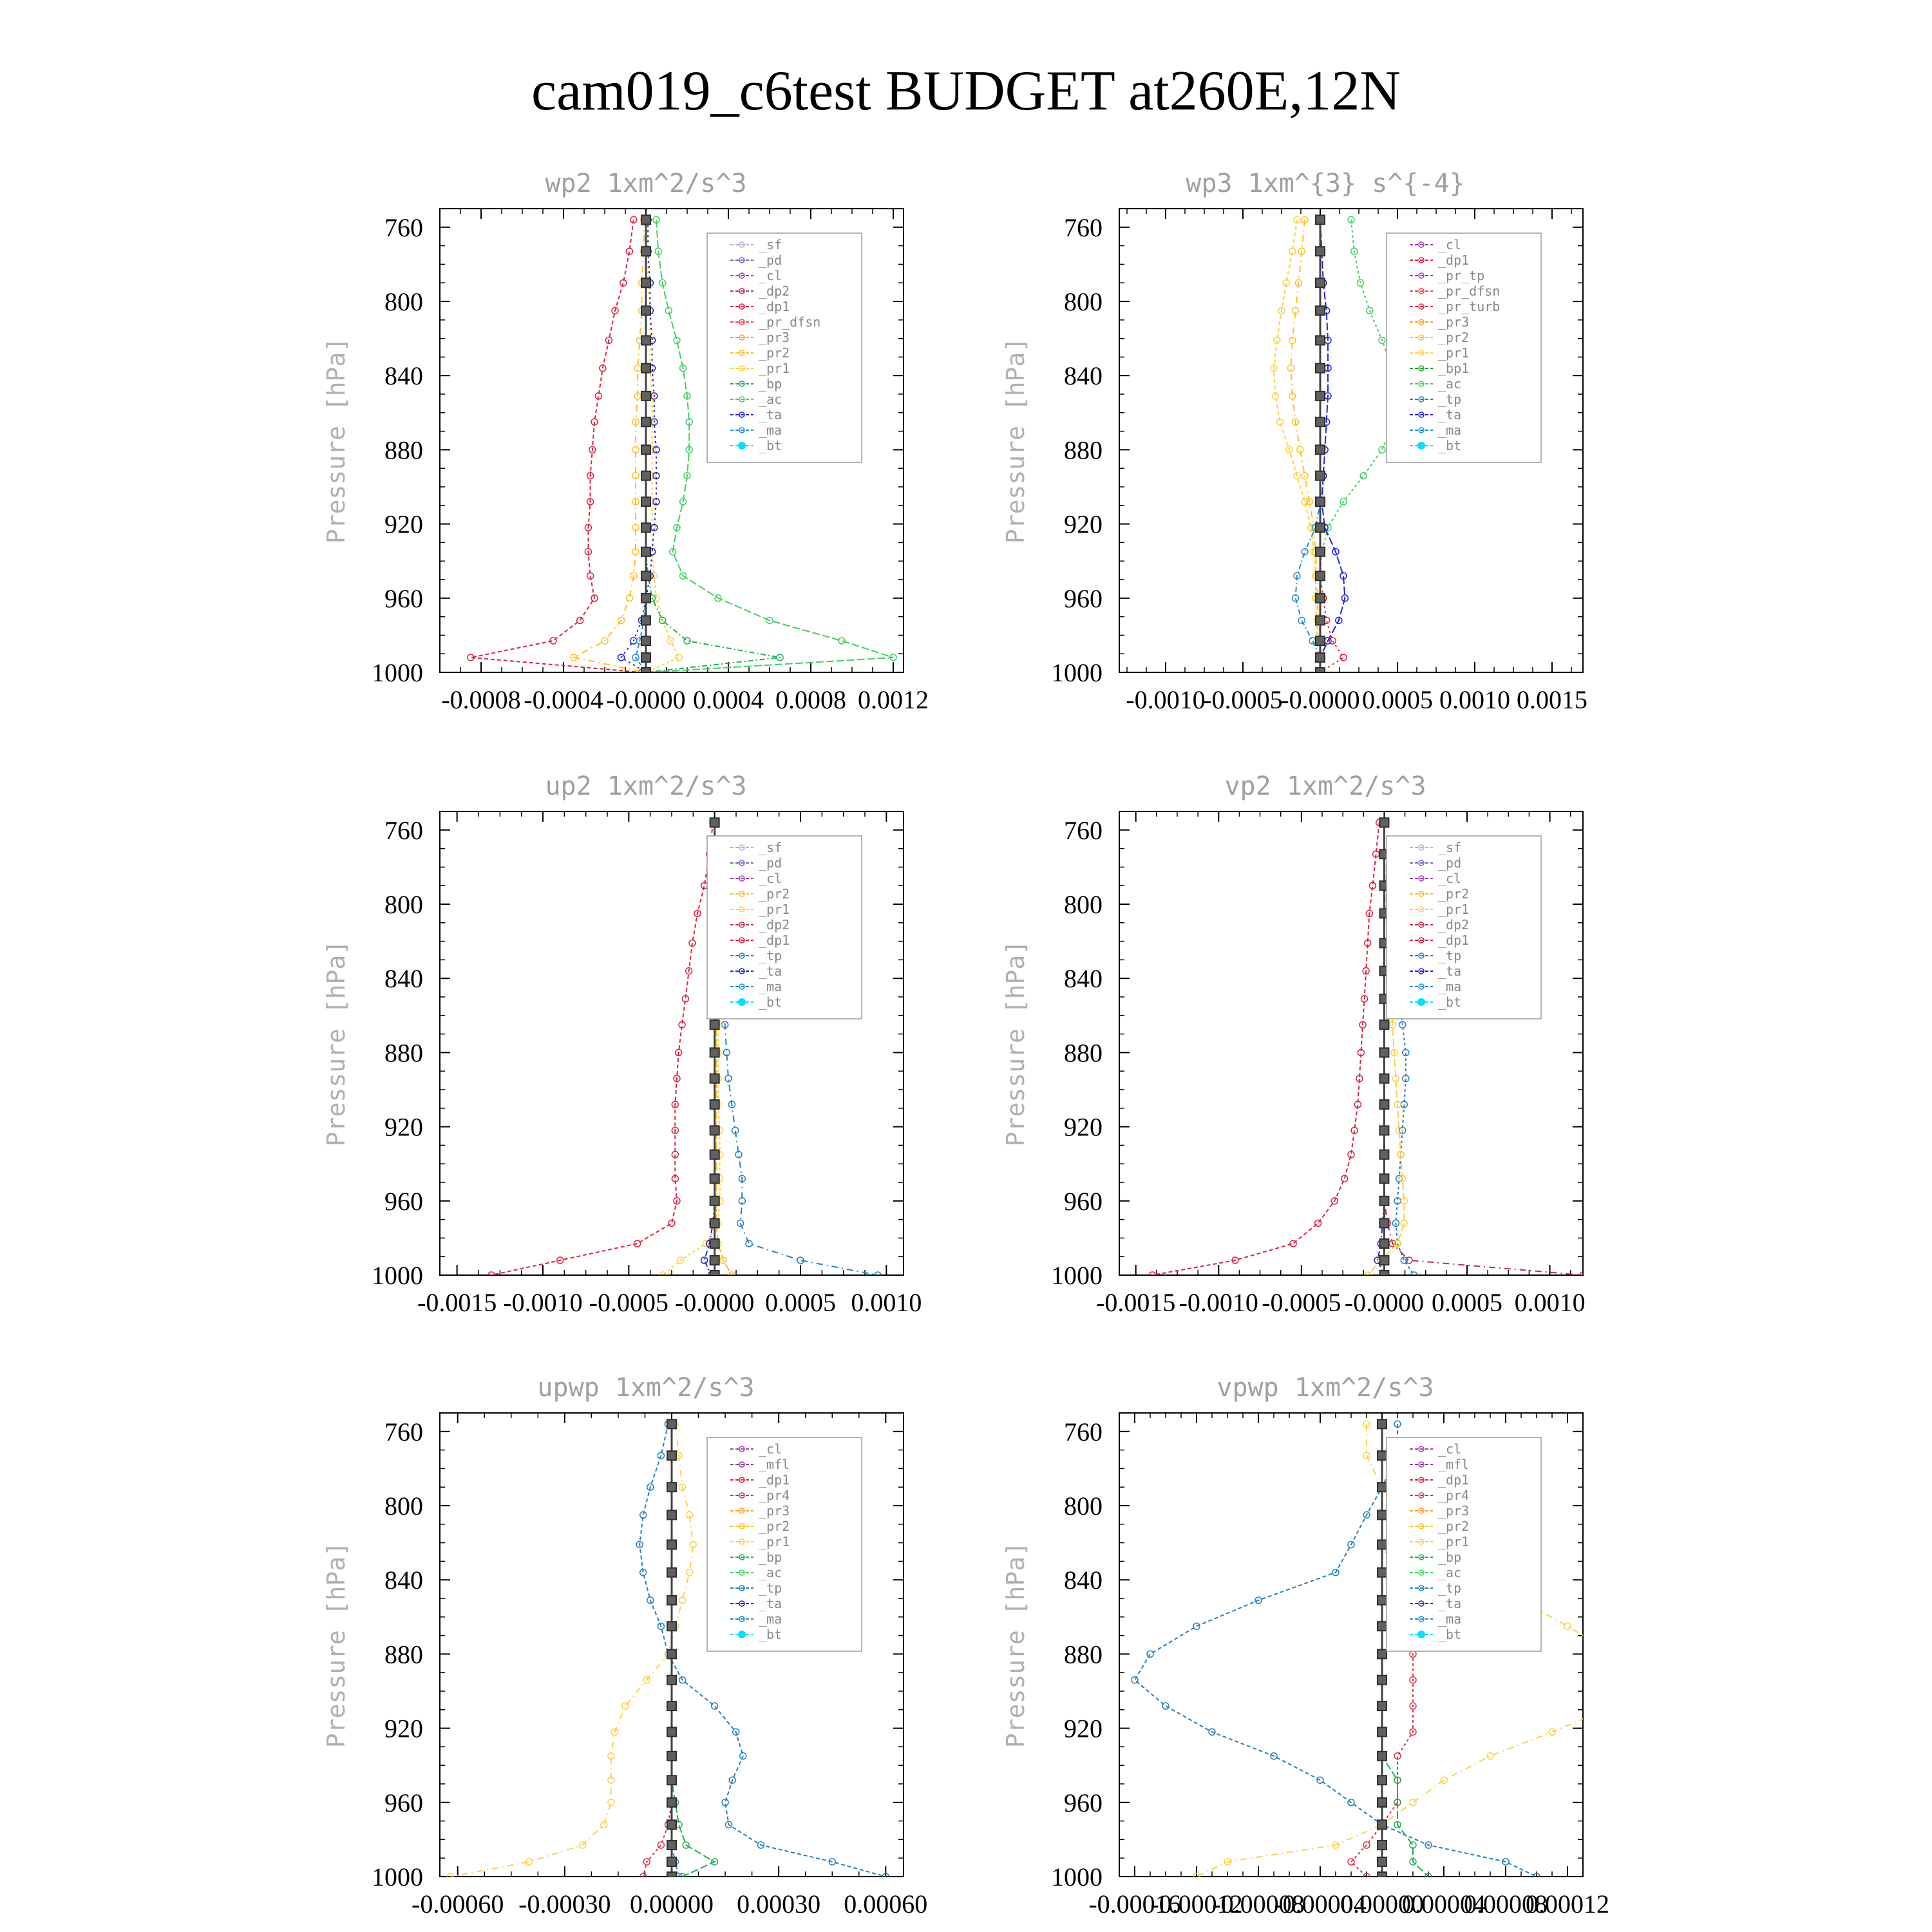  I want to click on x-tick-label: 0.00008, so click(1506, 1903).